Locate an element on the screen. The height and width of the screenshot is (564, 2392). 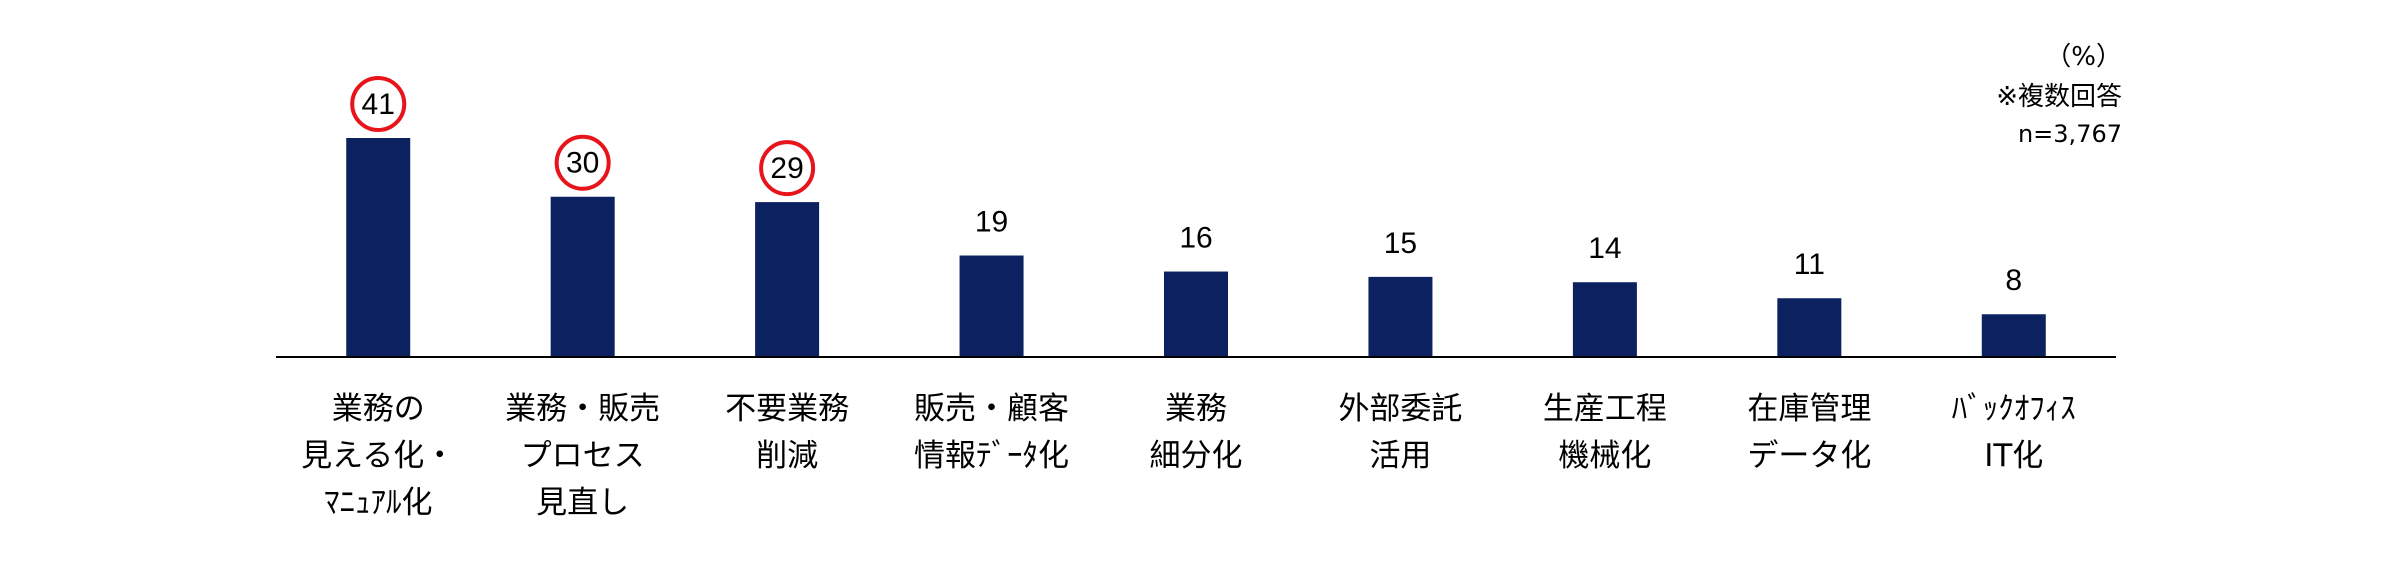
category-label: 販売・顧客 情報ﾃﾞｰﾀ化 is located at coordinates (992, 432).